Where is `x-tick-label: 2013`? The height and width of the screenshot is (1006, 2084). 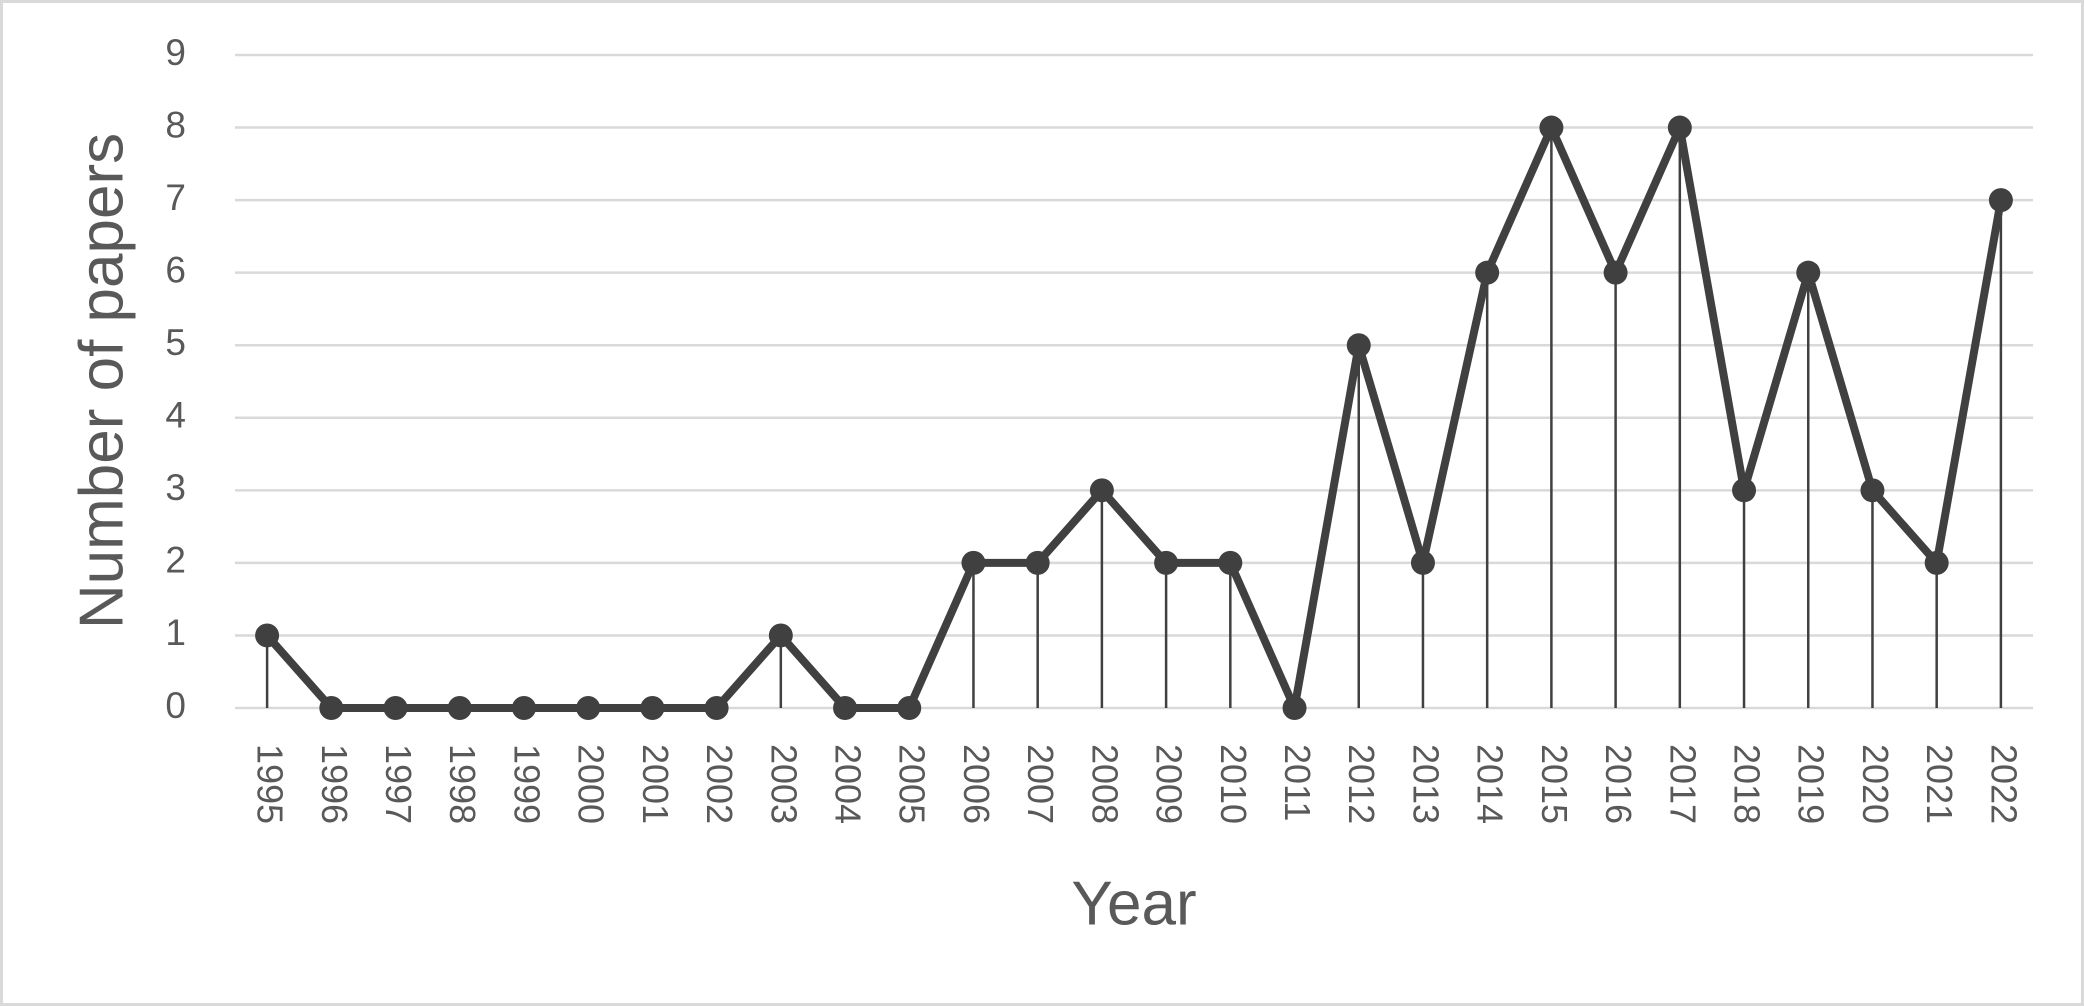 x-tick-label: 2013 is located at coordinates (1425, 784).